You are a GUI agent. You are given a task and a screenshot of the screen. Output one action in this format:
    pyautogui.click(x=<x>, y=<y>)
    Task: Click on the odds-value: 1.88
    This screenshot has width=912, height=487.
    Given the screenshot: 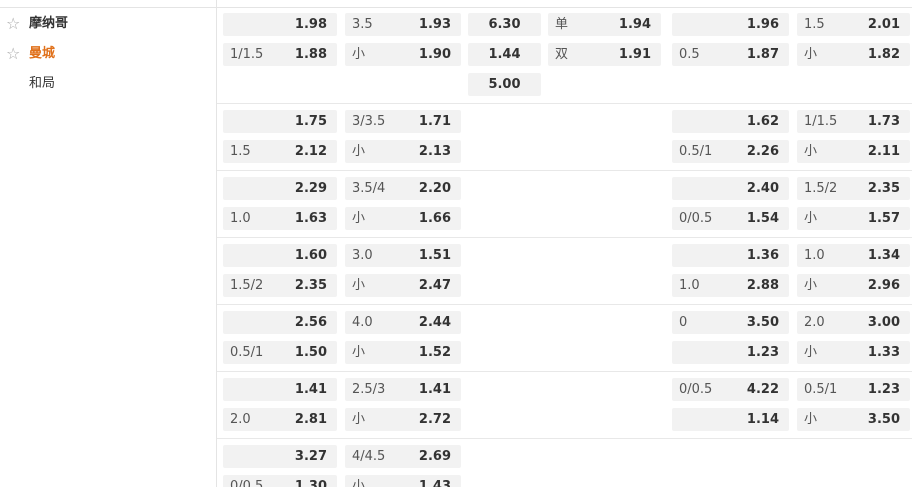 What is the action you would take?
    pyautogui.click(x=310, y=54)
    